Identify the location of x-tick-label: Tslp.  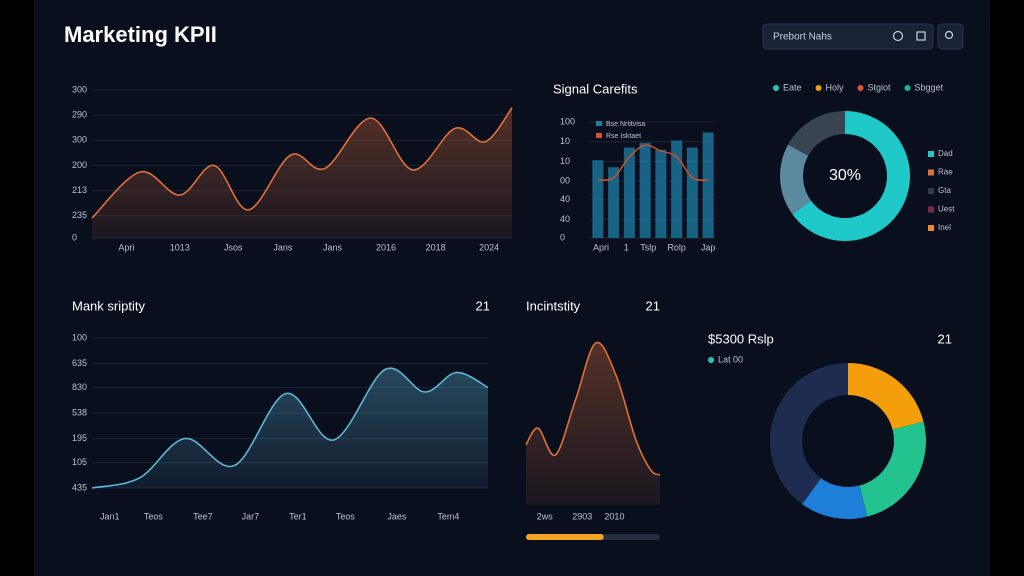
(648, 247).